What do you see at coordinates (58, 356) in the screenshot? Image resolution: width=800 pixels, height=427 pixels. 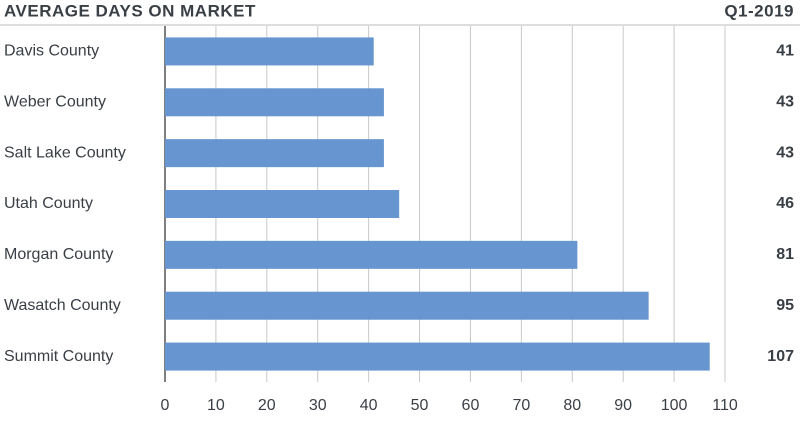 I see `category-label: Summit County` at bounding box center [58, 356].